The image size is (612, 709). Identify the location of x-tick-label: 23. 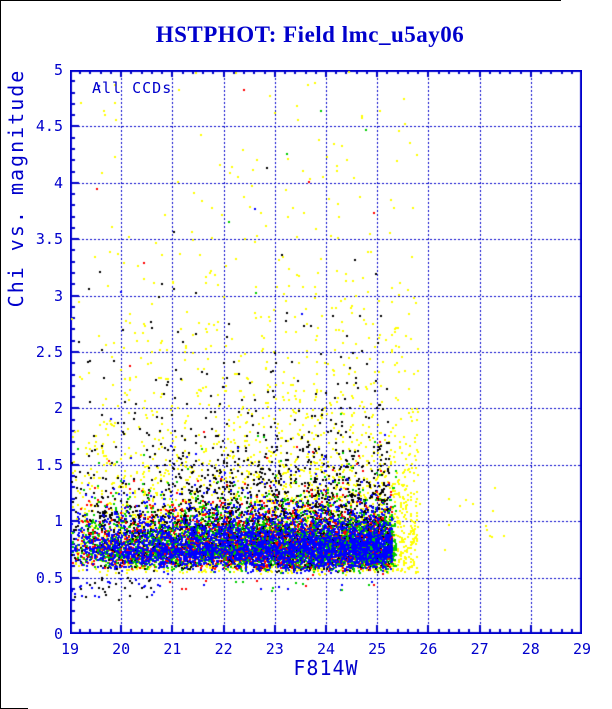
(274, 649).